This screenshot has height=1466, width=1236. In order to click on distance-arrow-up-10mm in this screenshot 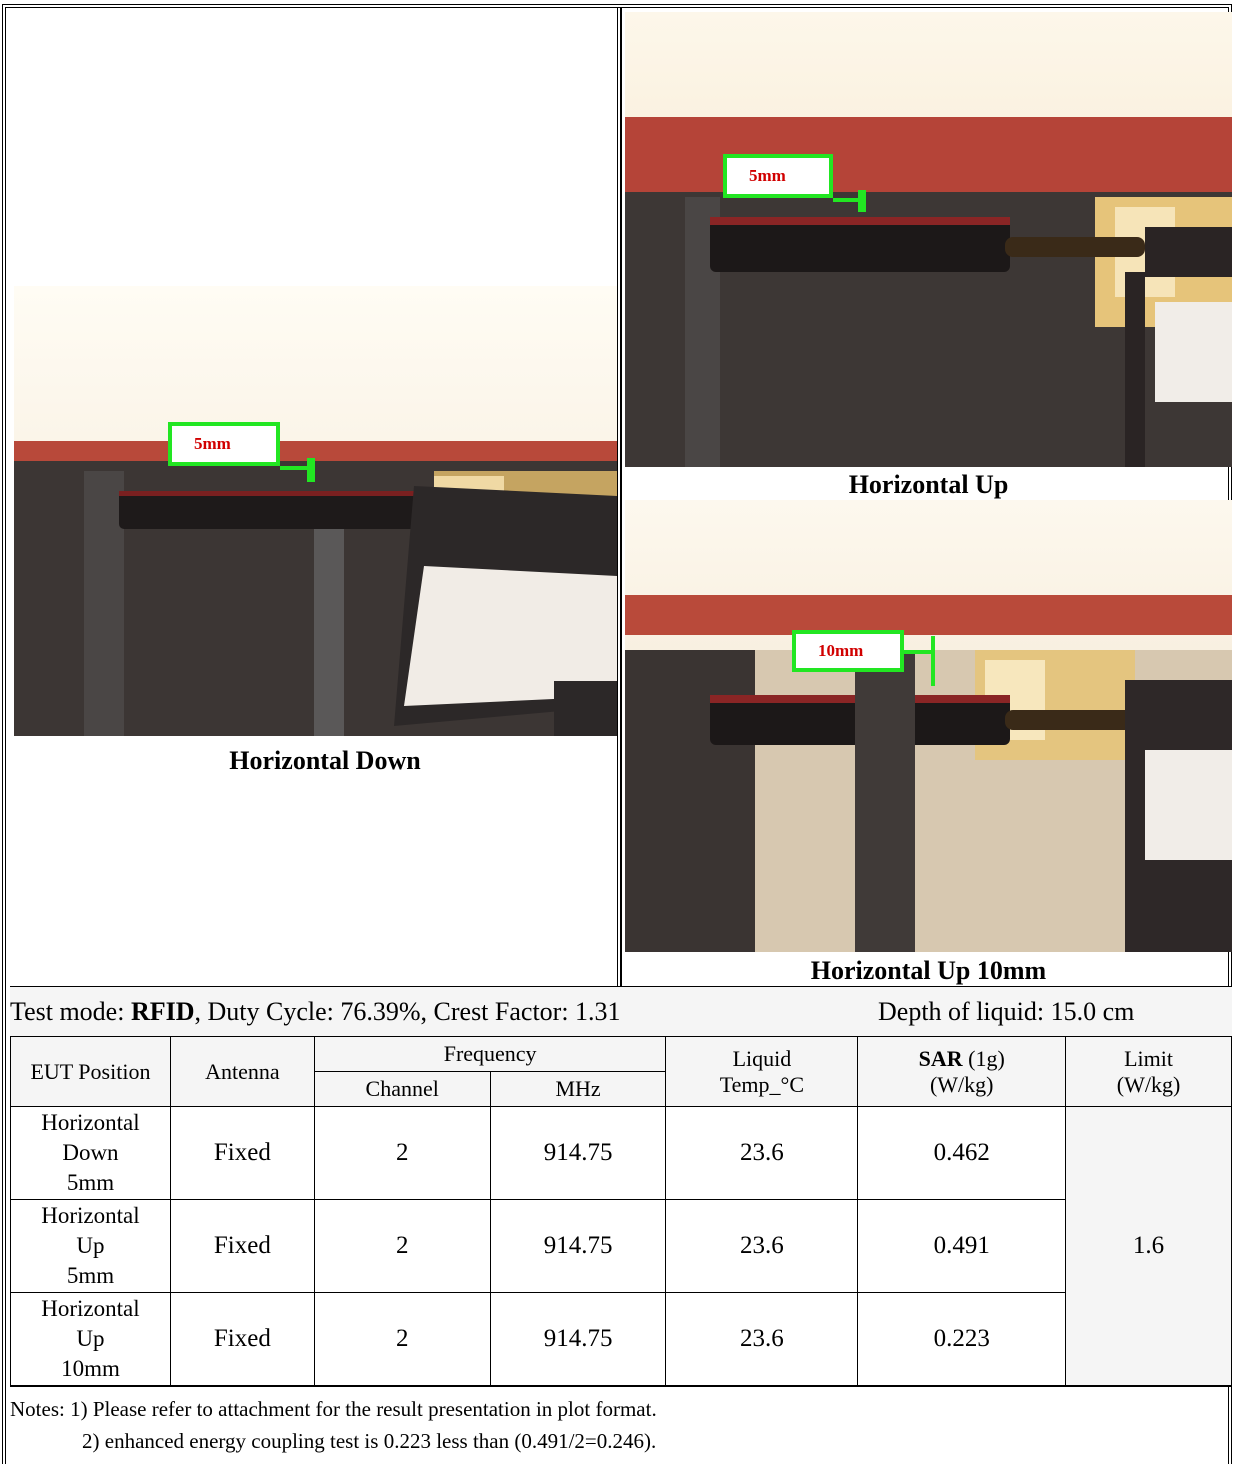, I will do `click(933, 661)`.